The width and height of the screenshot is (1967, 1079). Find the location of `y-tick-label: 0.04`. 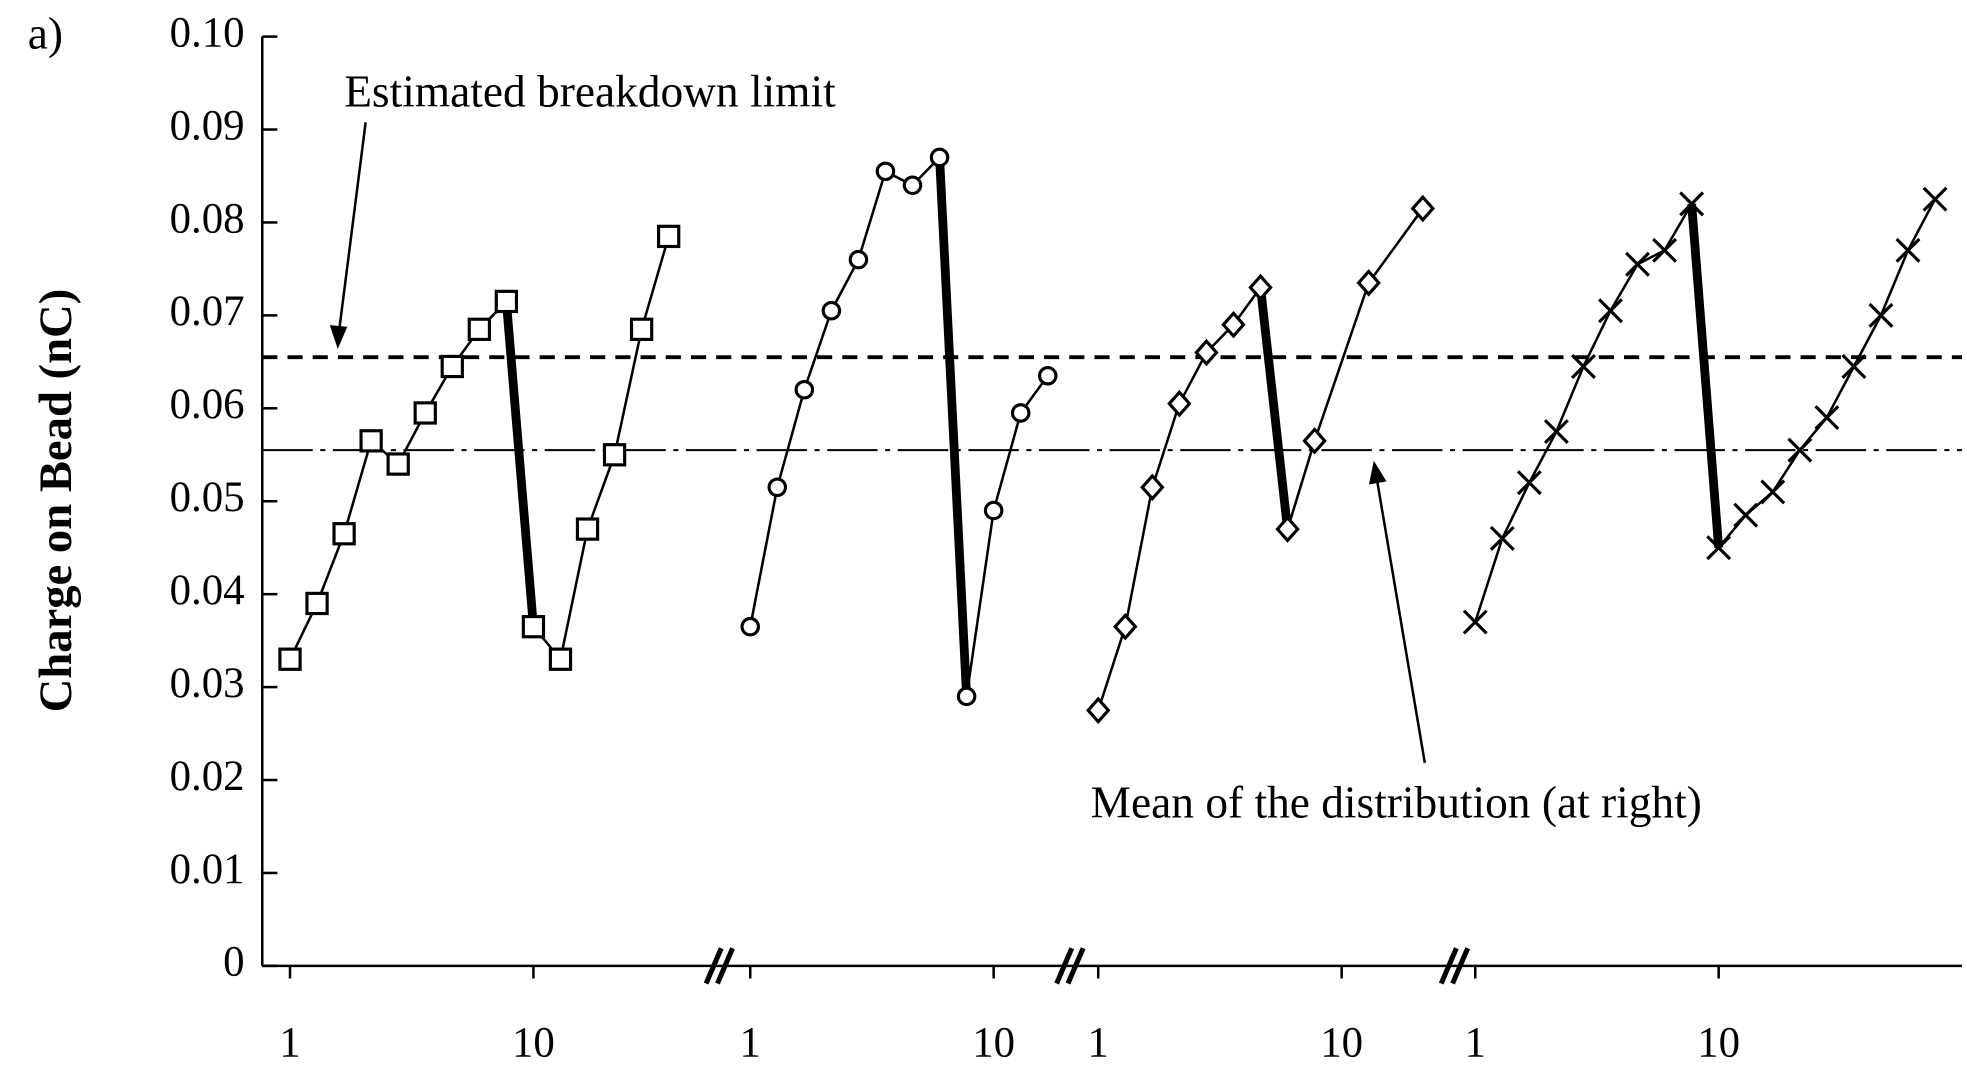

y-tick-label: 0.04 is located at coordinates (207, 590).